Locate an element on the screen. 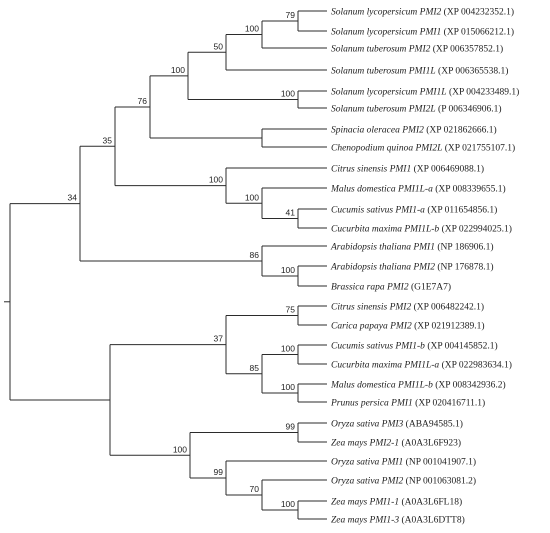  leaf-species: Carica papaya PMI2 is located at coordinates (371, 327).